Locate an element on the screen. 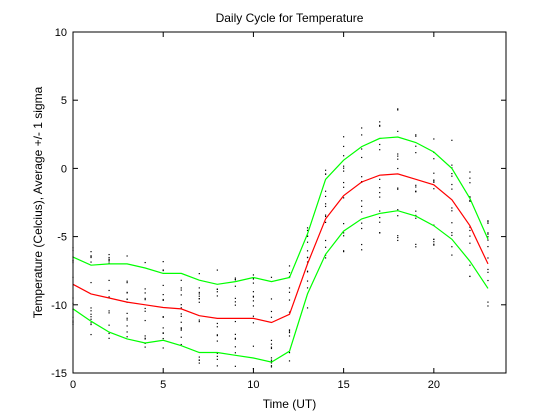 The image size is (560, 420). x-tick-label: 20 is located at coordinates (434, 385).